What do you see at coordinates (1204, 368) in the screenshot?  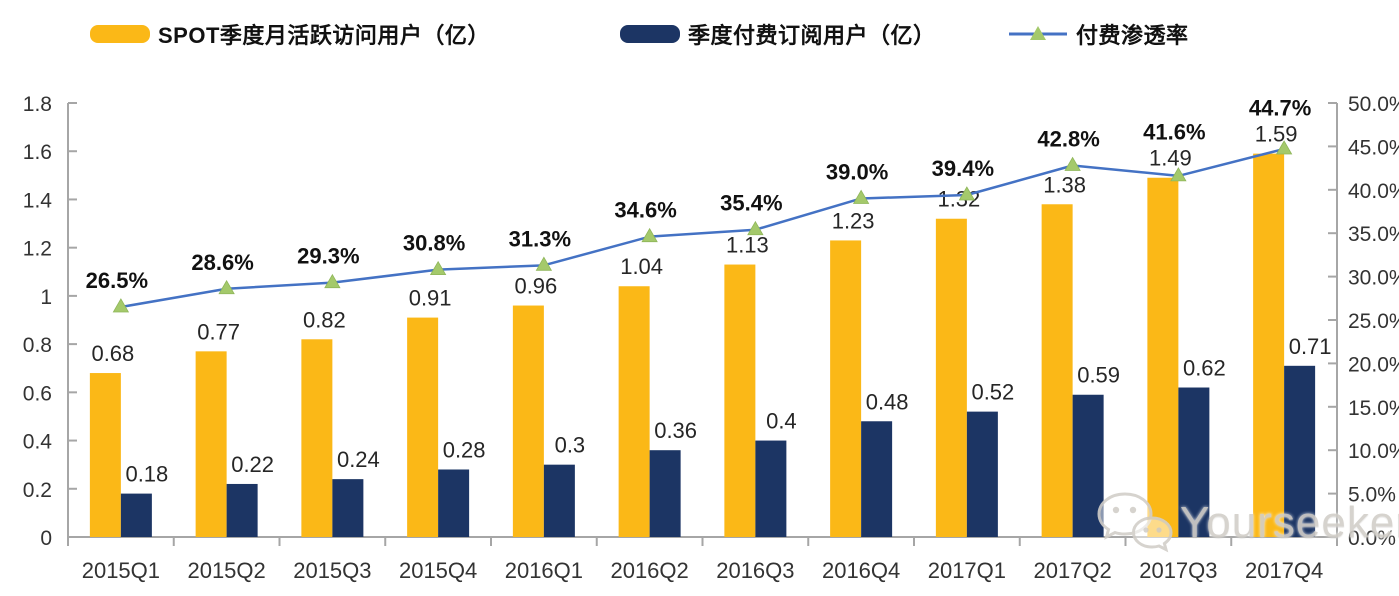 I see `paid-value-label-2017Q3: 0.62` at bounding box center [1204, 368].